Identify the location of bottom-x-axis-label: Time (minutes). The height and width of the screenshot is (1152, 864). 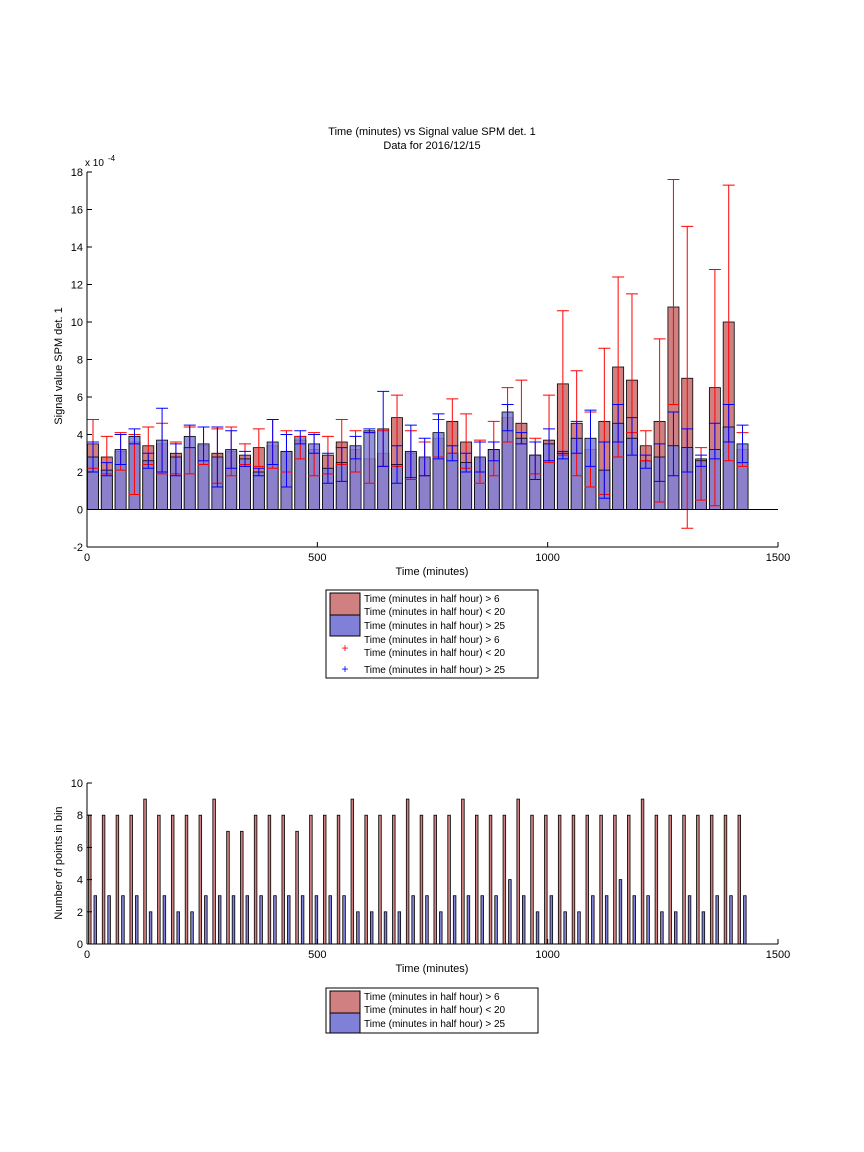
(432, 969).